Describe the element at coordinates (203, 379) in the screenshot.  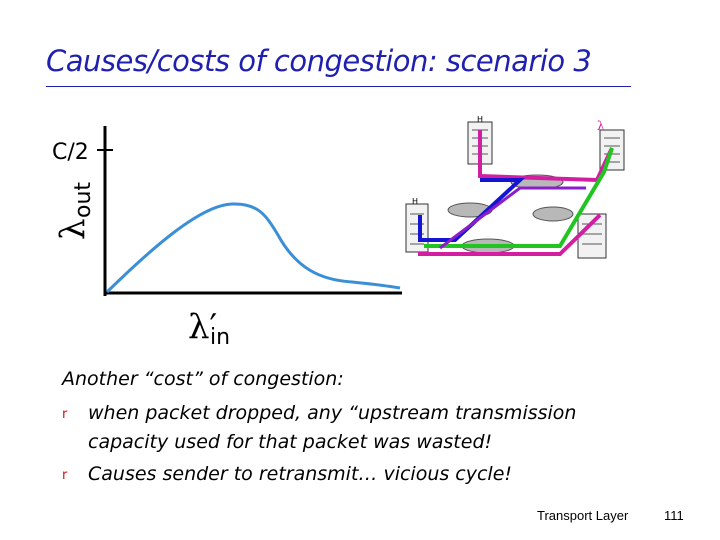
I see `body-heading: Another “cost” of congestion:` at that location.